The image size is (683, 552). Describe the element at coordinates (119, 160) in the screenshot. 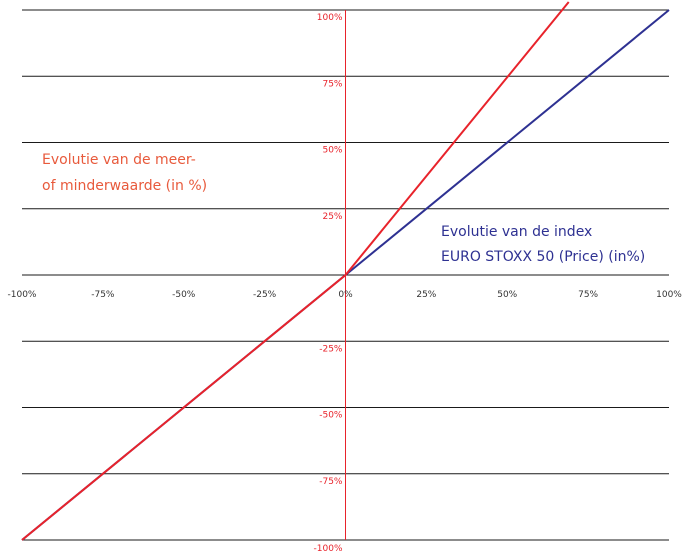

I see `annotation-red-line-1: Evolutie van de meer-` at that location.